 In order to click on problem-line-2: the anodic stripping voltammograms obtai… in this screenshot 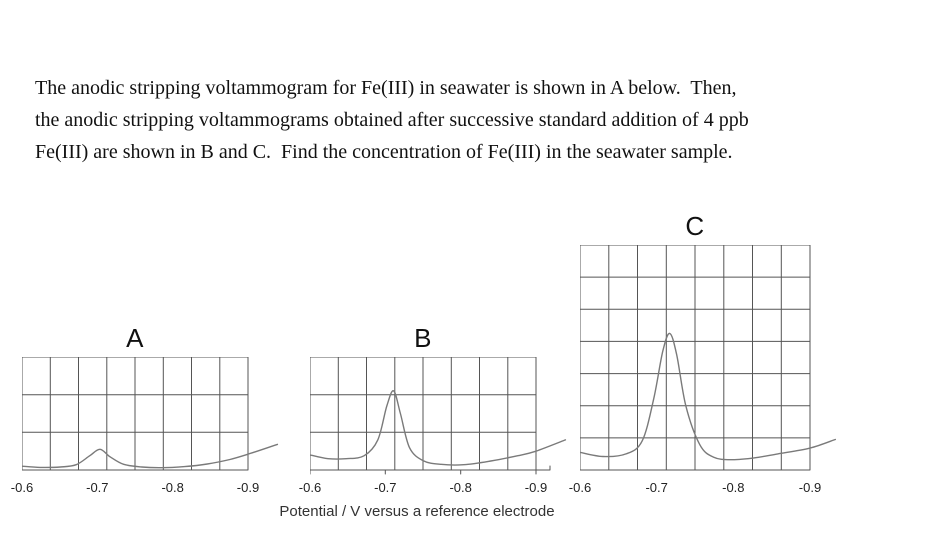, I will do `click(392, 120)`.